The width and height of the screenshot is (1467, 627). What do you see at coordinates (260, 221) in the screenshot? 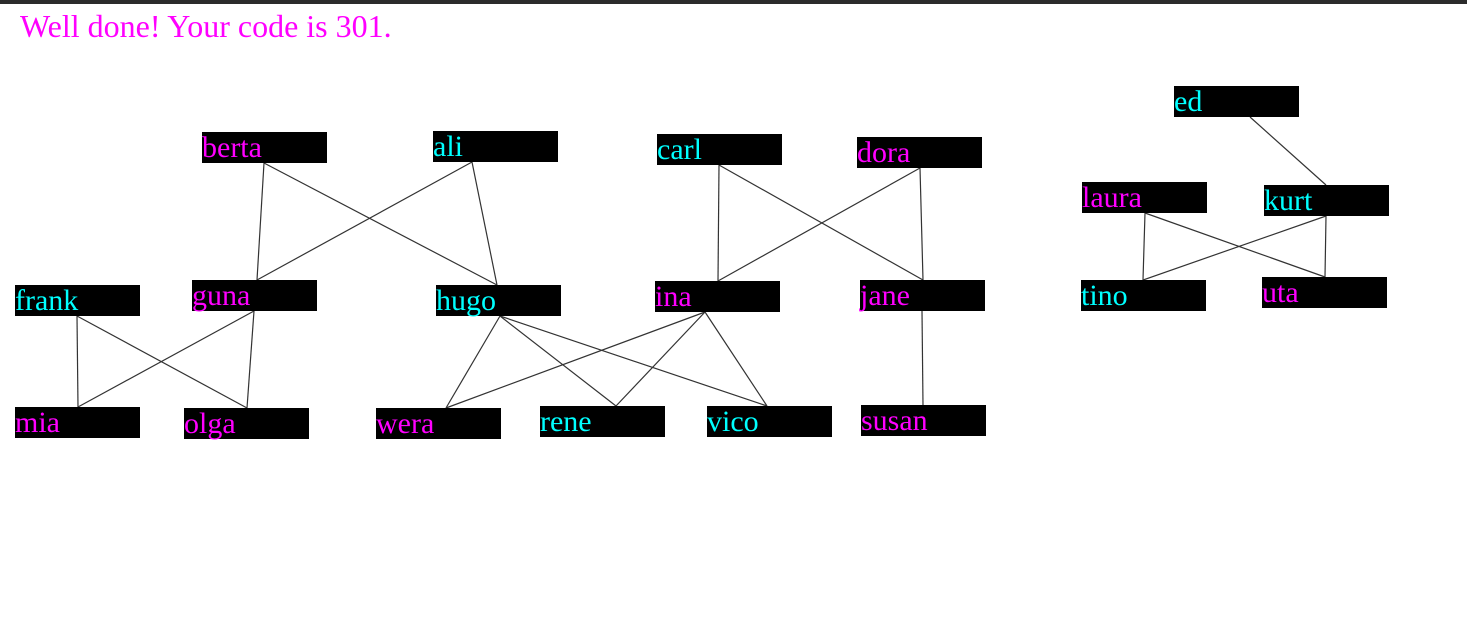
I see `edge-berta-guna` at bounding box center [260, 221].